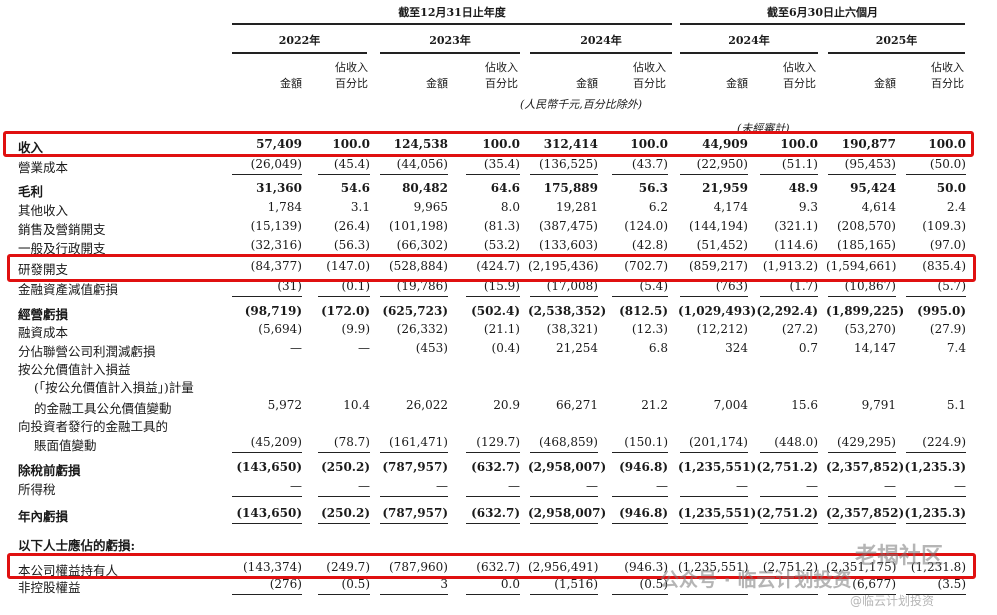 The image size is (997, 615). I want to click on pct-cell: (81.3), so click(501, 226).